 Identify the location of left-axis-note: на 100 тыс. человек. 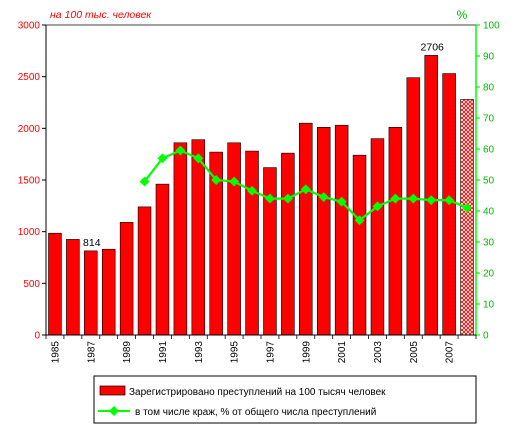
(101, 15).